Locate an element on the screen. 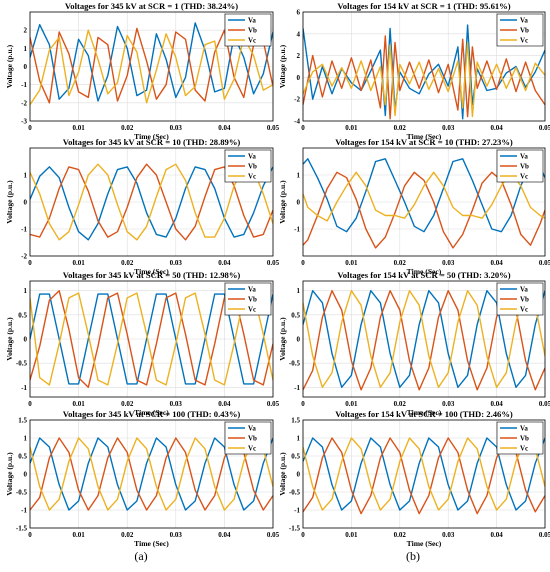 This screenshot has height=572, width=550. figure-label-a: (a) is located at coordinates (140, 556).